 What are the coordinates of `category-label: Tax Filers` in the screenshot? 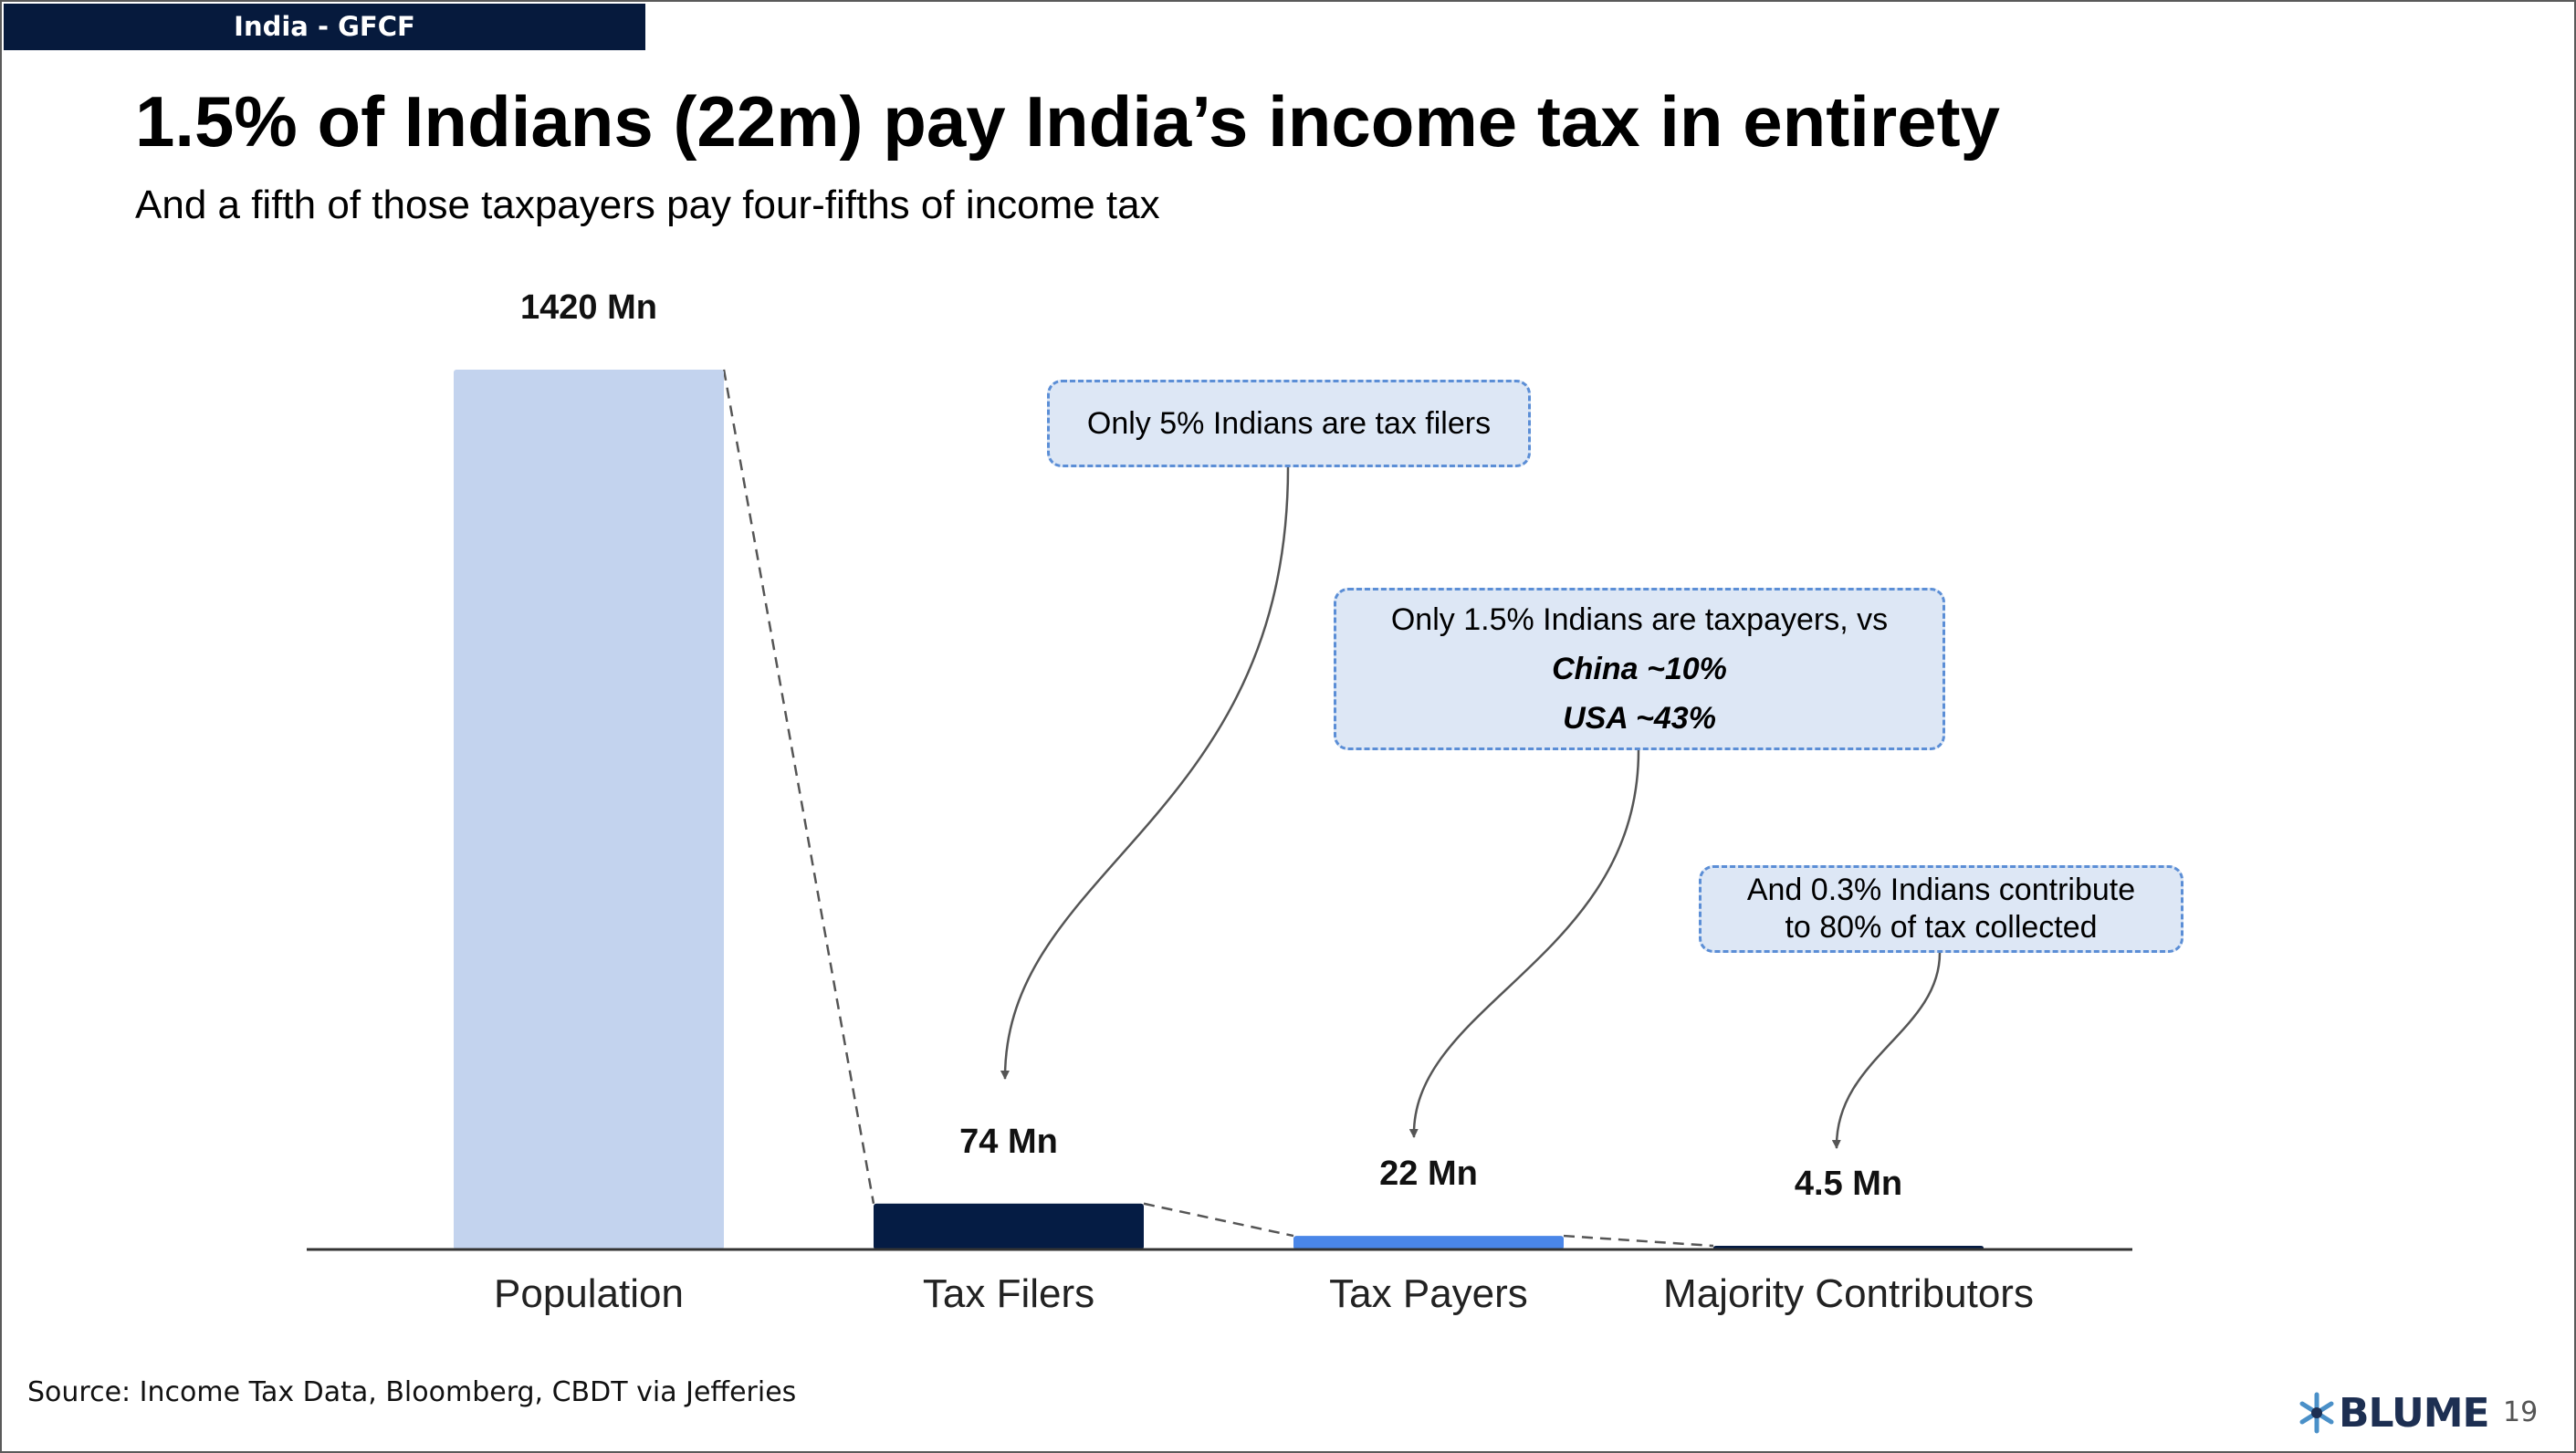 It's located at (1008, 1293).